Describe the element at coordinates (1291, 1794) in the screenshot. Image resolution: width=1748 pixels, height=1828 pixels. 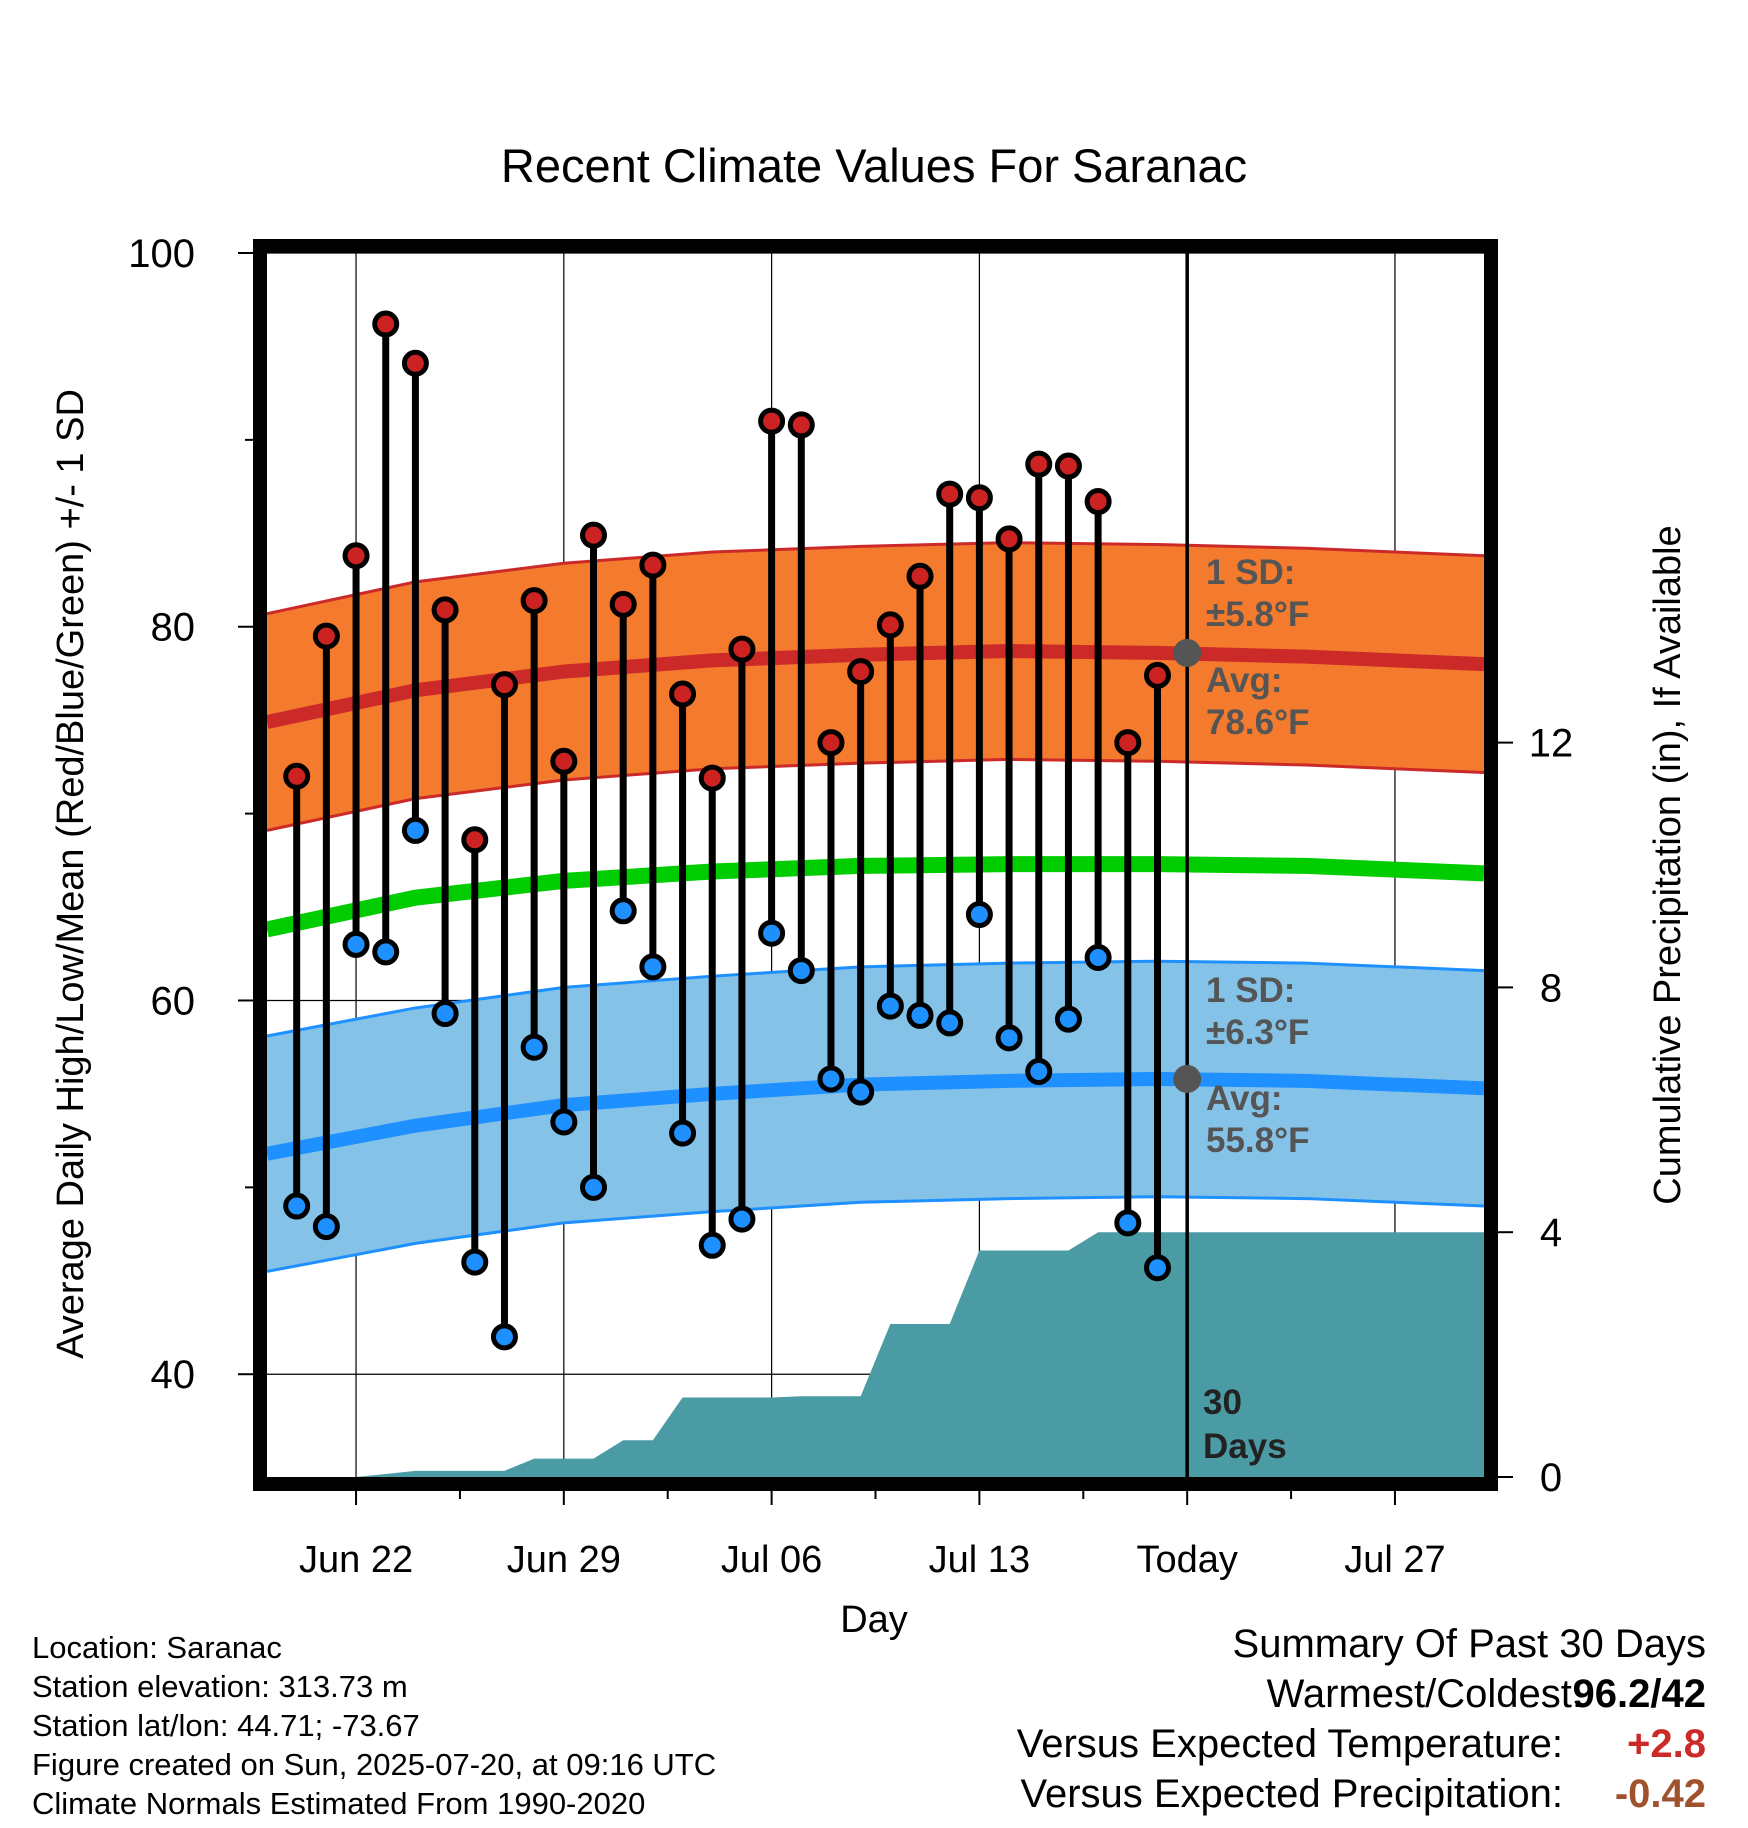
I see `summary-label: Versus Expected Precipitation:` at that location.